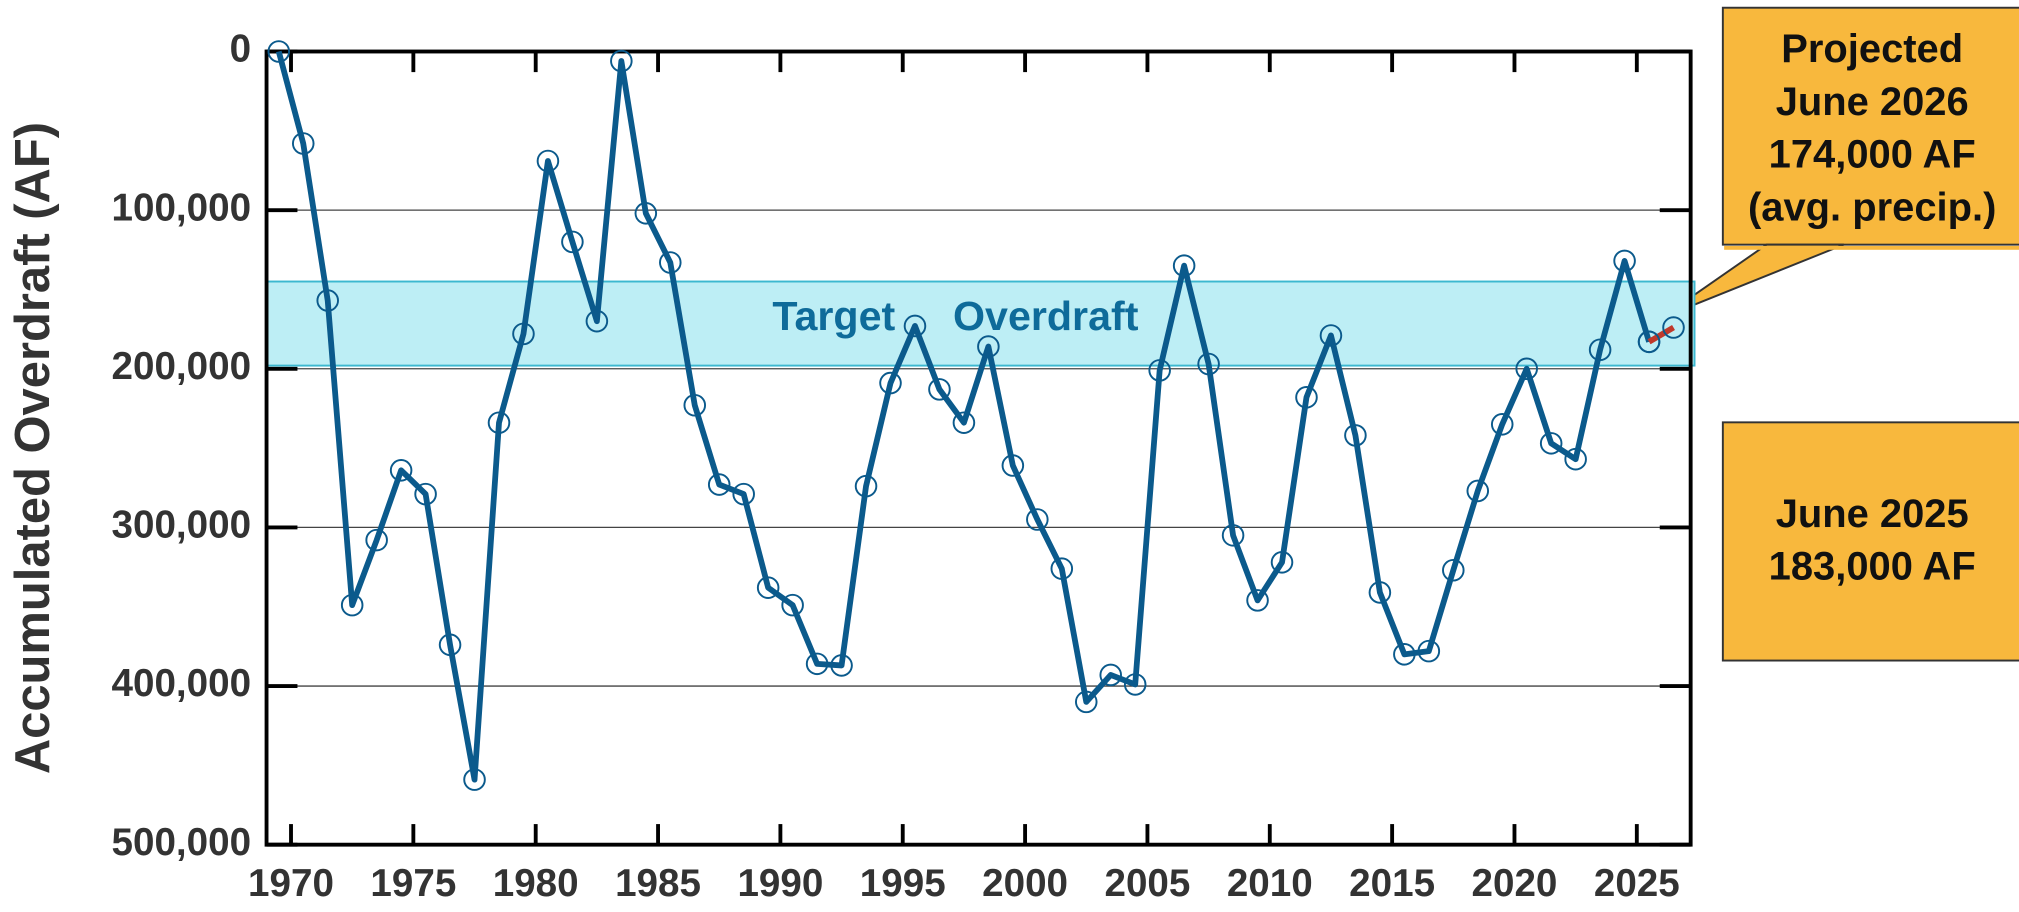  Describe the element at coordinates (182, 842) in the screenshot. I see `y-tick-label: 500,000` at that location.